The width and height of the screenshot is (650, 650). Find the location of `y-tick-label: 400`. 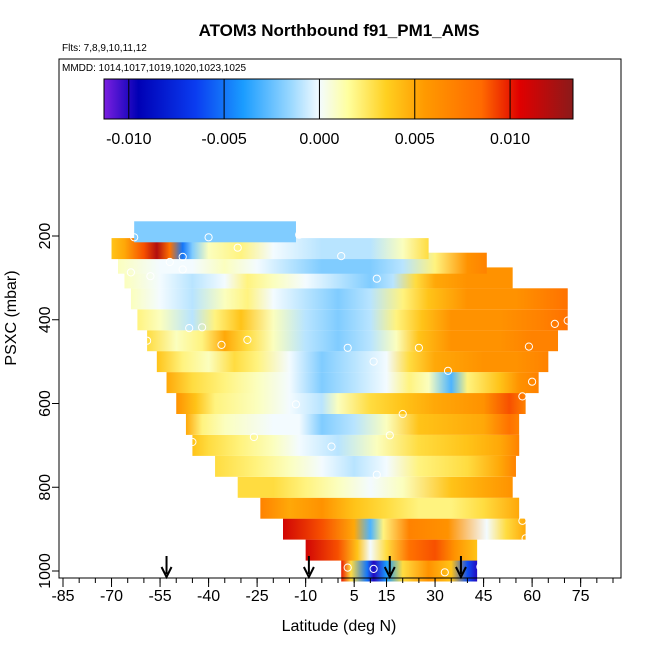

y-tick-label: 400 is located at coordinates (45, 319).